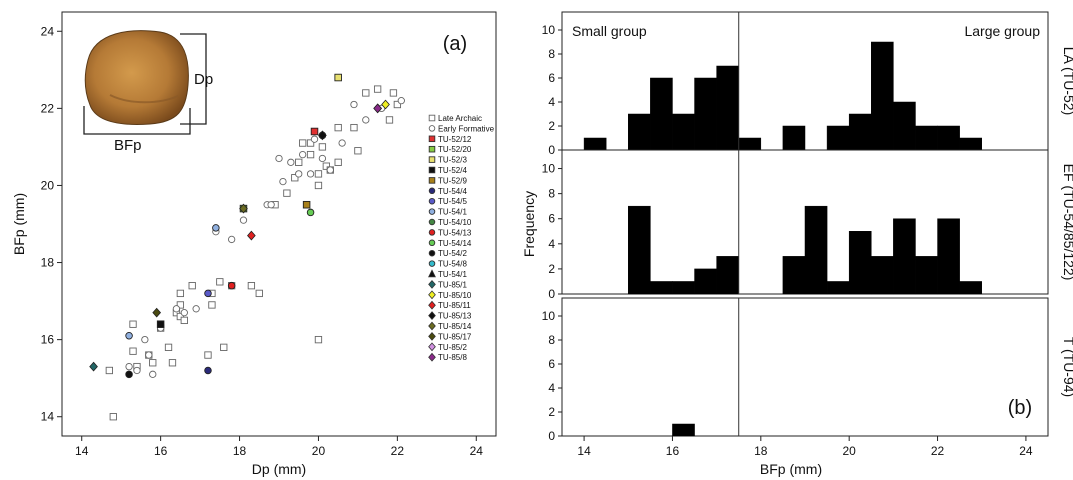 The image size is (1073, 480). I want to click on inset-dp-label: Dp, so click(203, 79).